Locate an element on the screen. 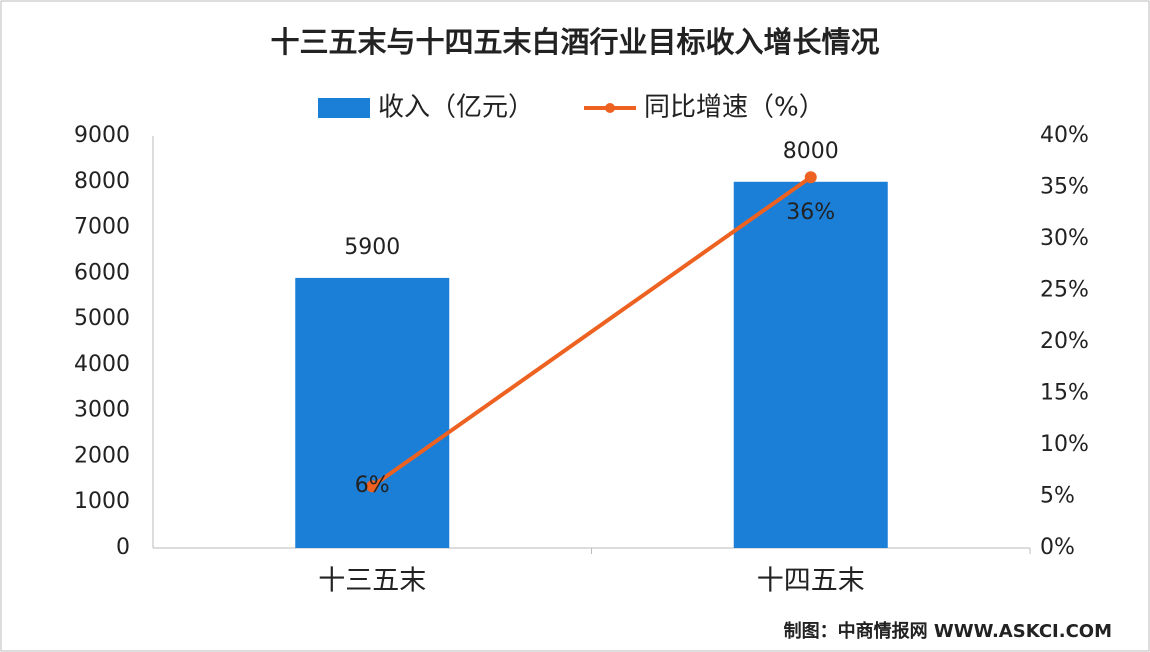 This screenshot has height=652, width=1150. y2-tick-label: 15% is located at coordinates (1064, 393).